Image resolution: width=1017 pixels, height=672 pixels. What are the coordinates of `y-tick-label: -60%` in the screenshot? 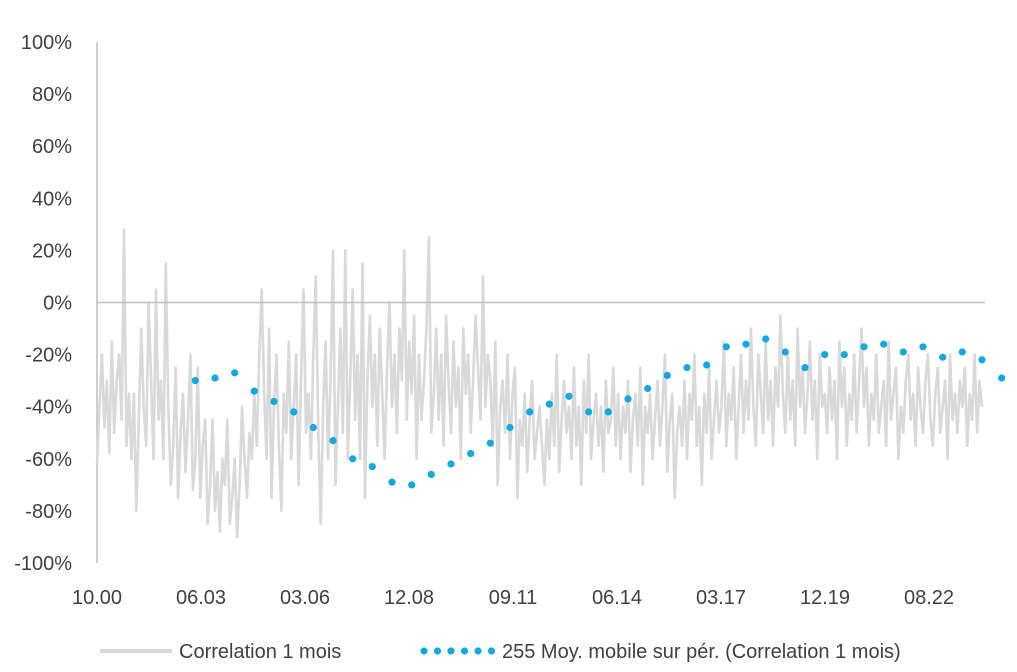 It's located at (48, 460).